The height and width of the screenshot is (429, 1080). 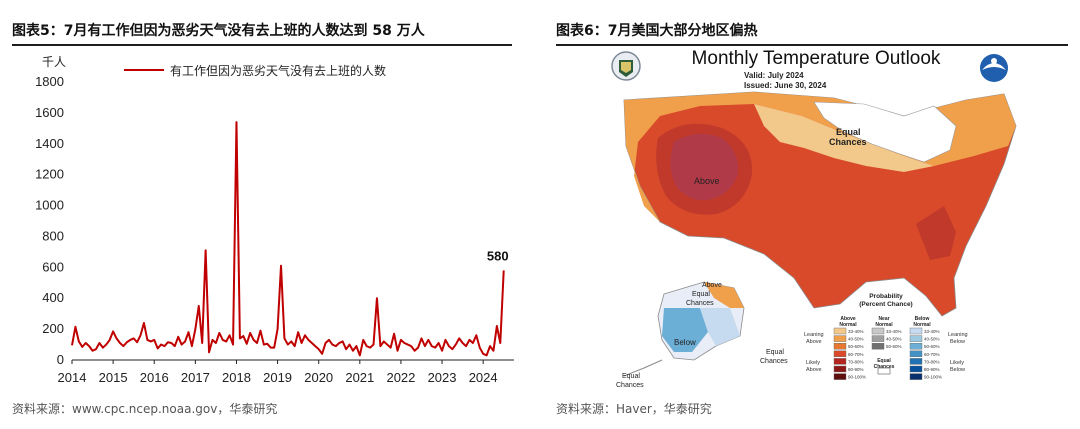 I want to click on y-tick-label: 400, so click(x=53, y=297).